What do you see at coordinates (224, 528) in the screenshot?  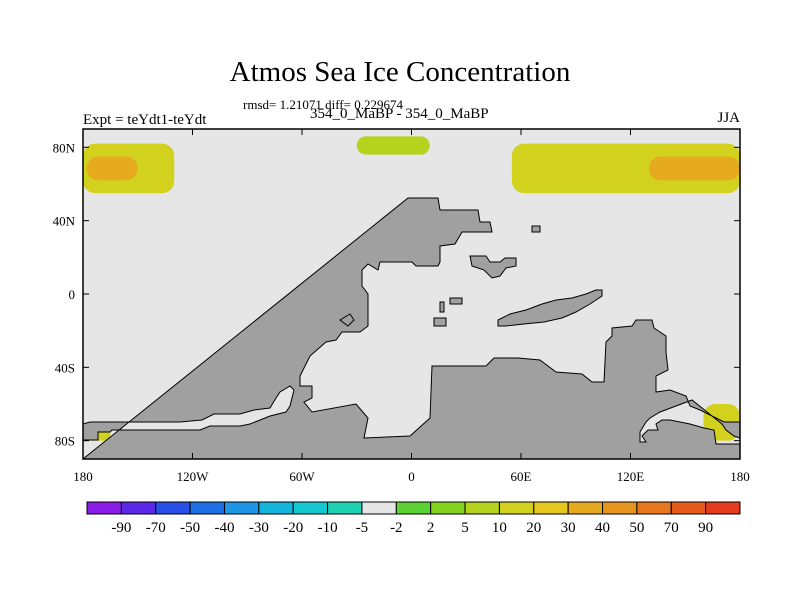 I see `colorbar-label: -40` at bounding box center [224, 528].